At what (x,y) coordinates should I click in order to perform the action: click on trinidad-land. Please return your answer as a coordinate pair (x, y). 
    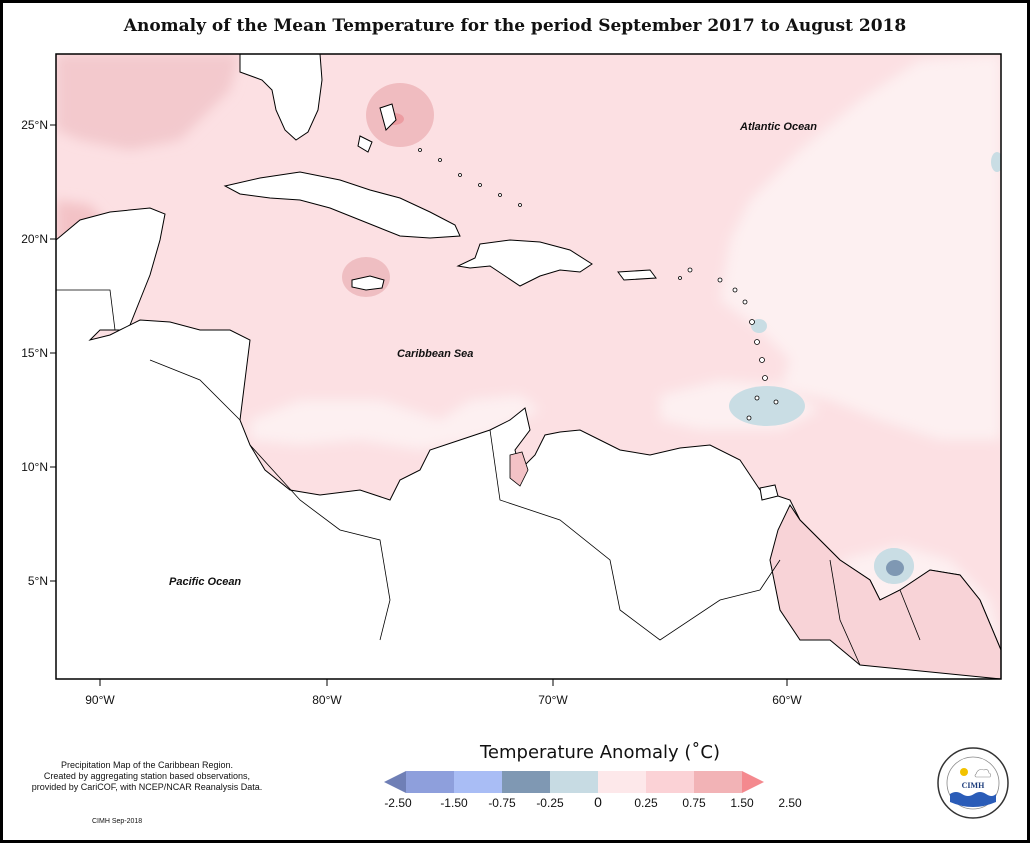
    Looking at the image, I should click on (769, 492).